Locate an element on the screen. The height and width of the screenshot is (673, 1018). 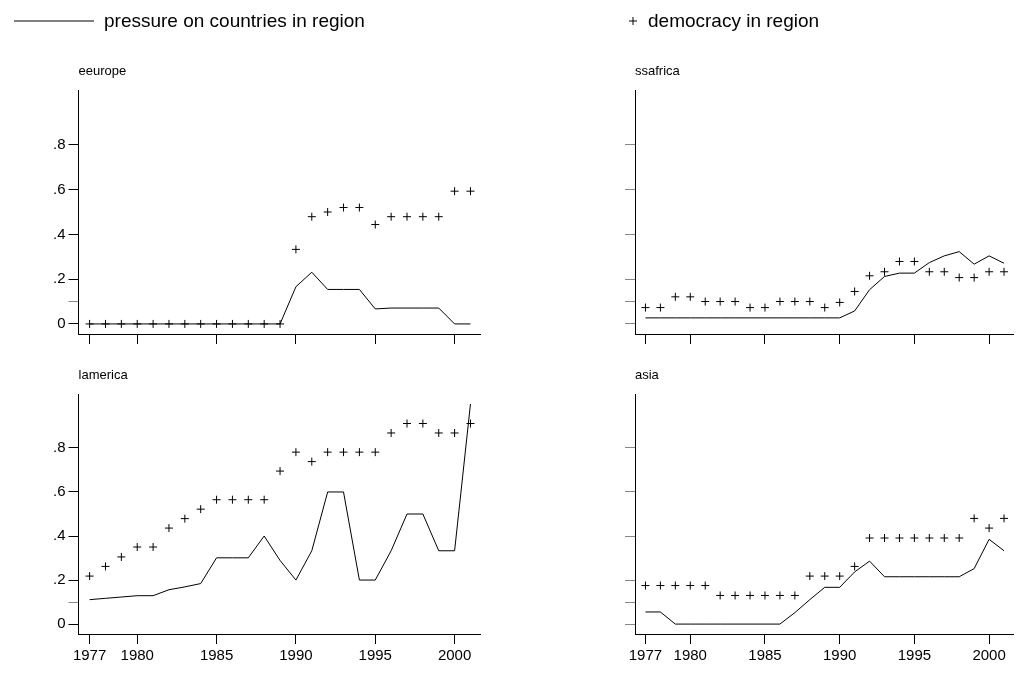
chart-title: eeurope is located at coordinates (102, 71).